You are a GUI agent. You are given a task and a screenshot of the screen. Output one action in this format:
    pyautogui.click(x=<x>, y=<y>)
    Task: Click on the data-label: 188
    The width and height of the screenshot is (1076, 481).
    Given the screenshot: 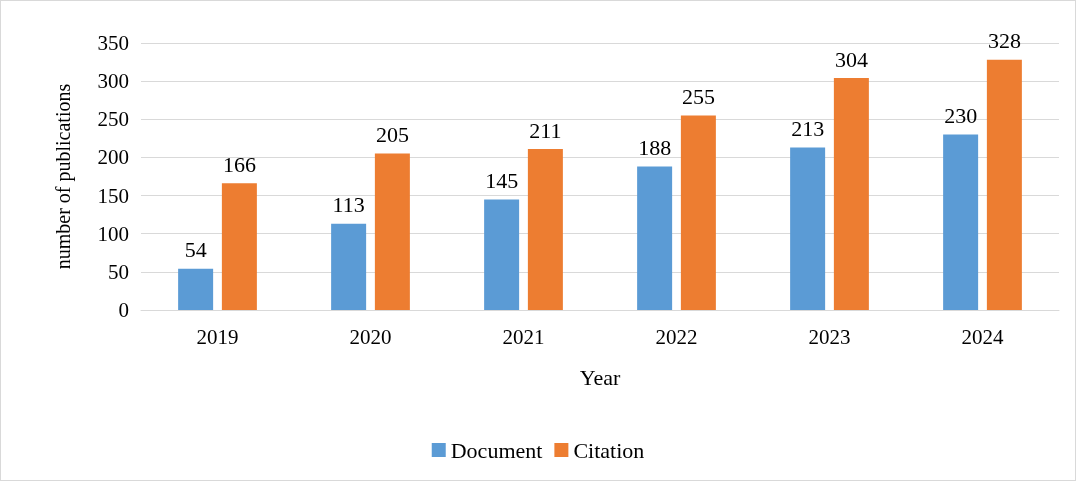 What is the action you would take?
    pyautogui.click(x=655, y=148)
    